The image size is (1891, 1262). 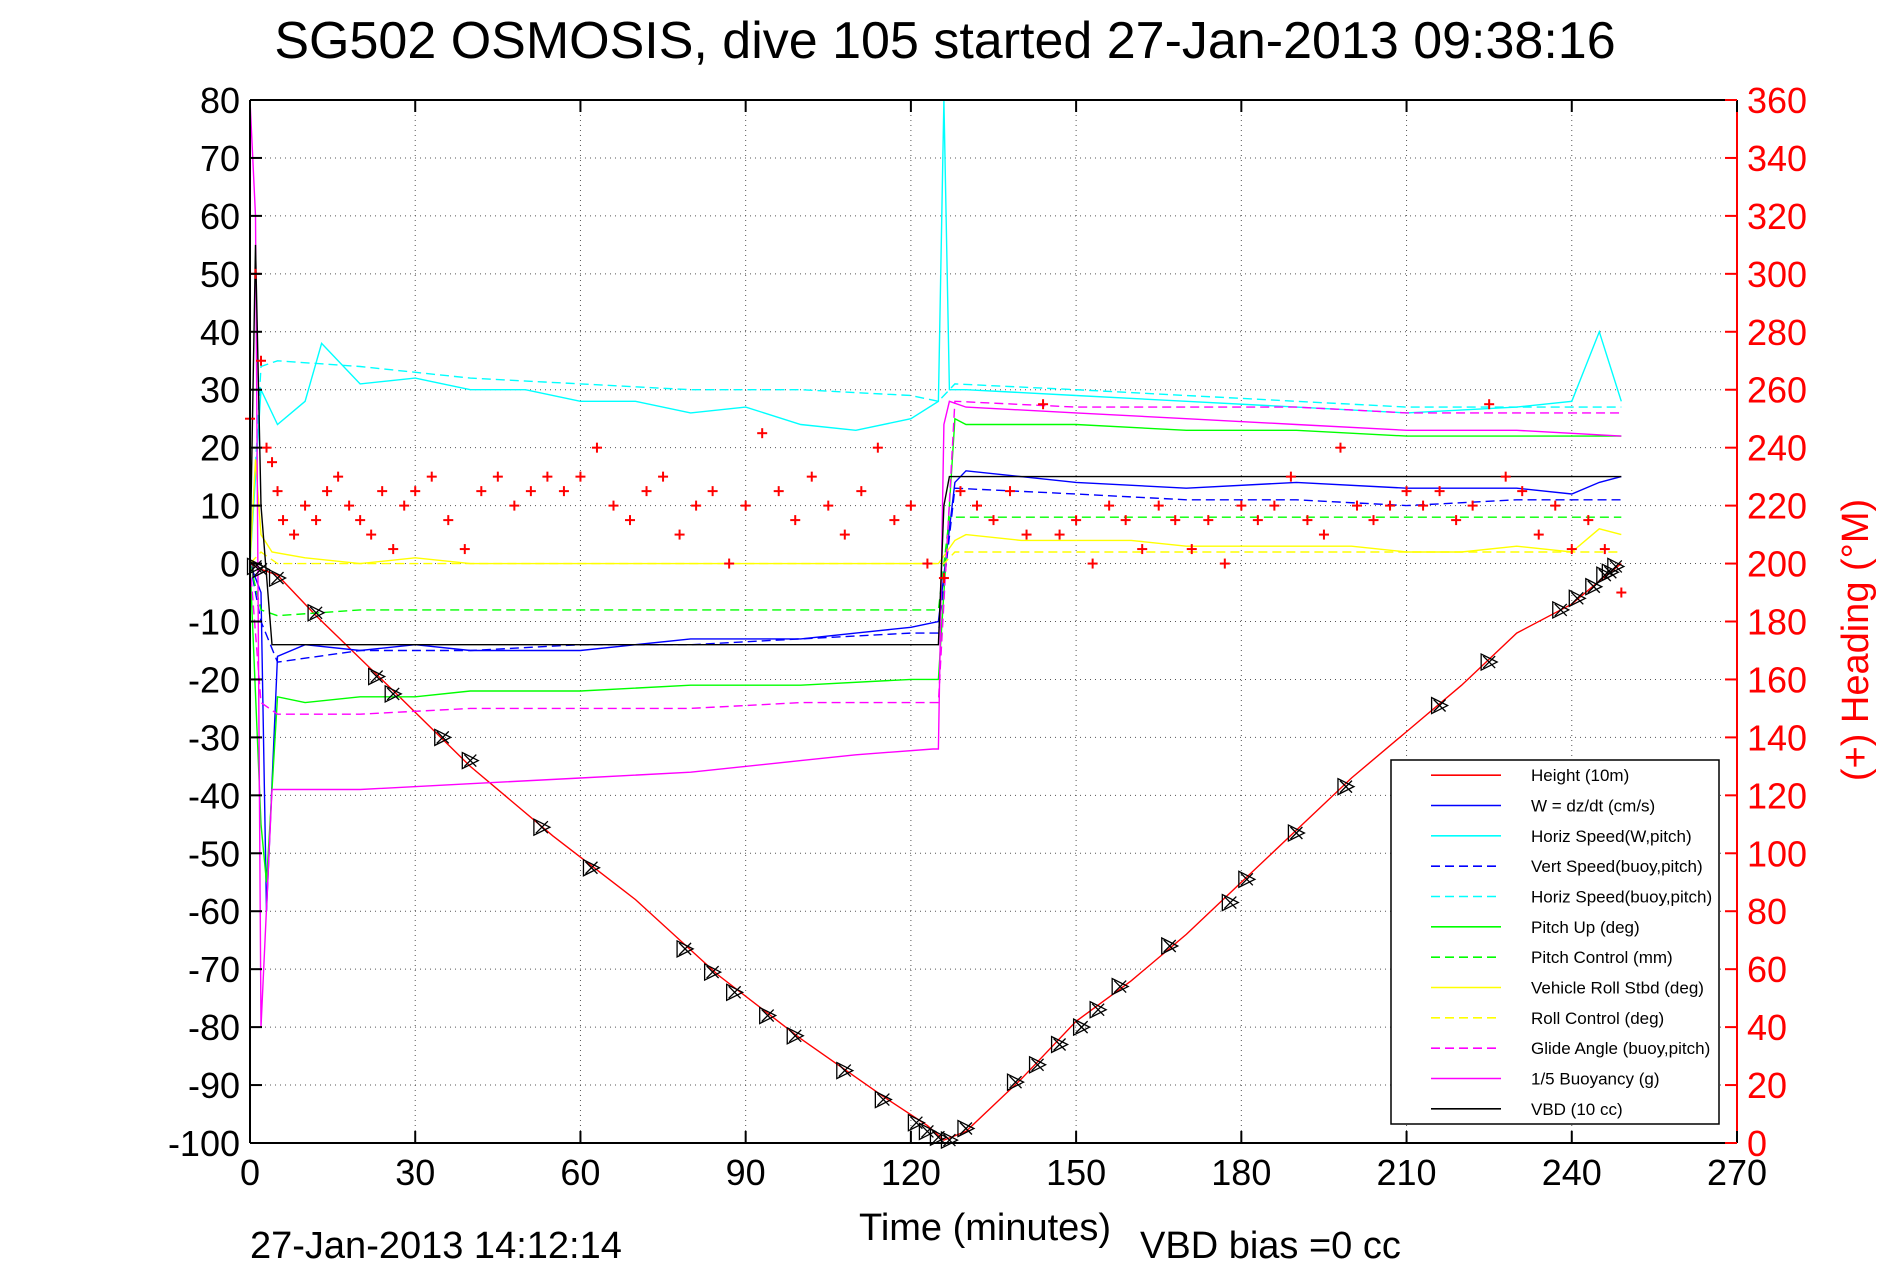 I want to click on timestamp-text: 27-Jan-2013 14:12:14, so click(x=436, y=1243).